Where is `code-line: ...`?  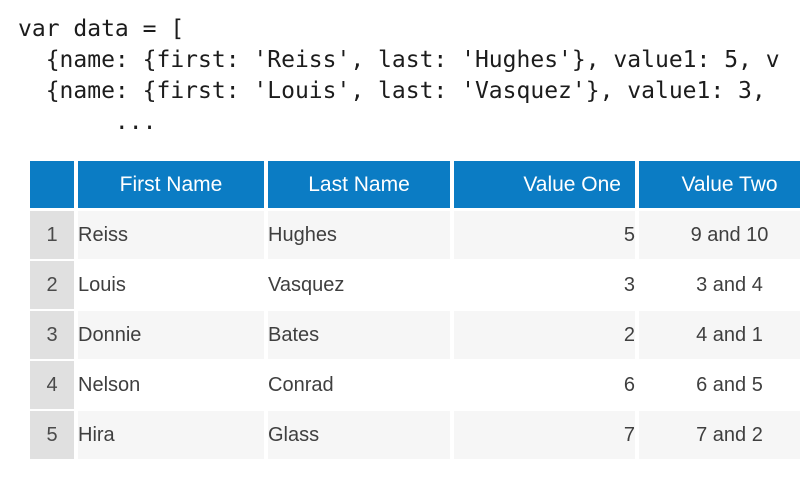 code-line: ... is located at coordinates (87, 122).